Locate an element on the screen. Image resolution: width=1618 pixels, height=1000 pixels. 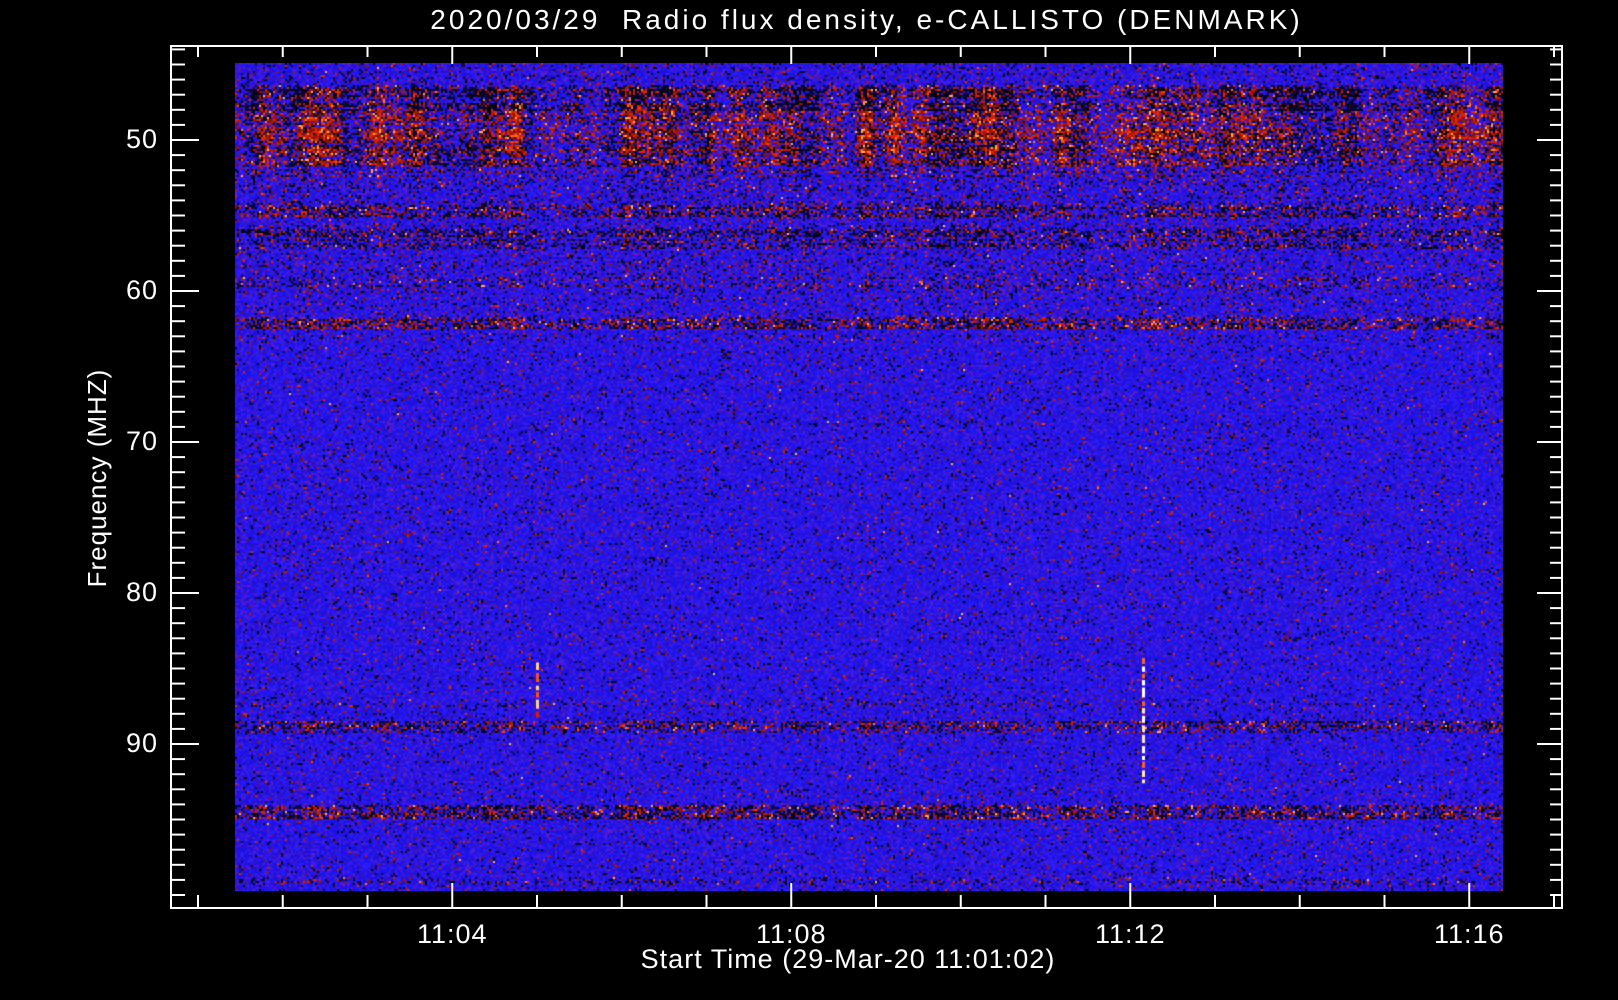
y-tick-label: 80 is located at coordinates (141, 592).